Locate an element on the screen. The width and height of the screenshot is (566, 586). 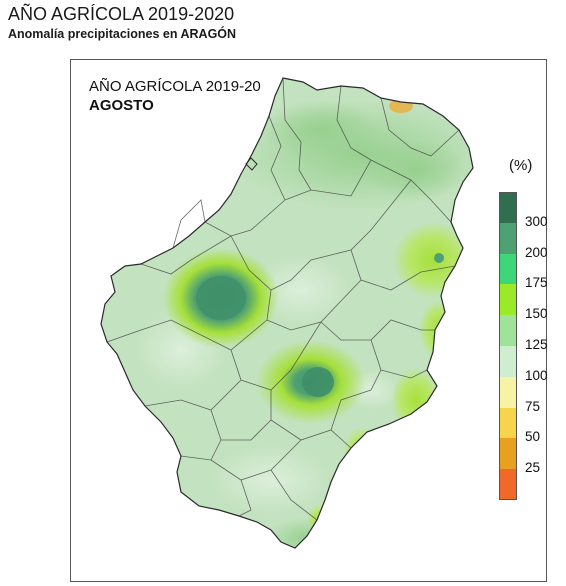
legend-tick-label: 100 is located at coordinates (536, 375).